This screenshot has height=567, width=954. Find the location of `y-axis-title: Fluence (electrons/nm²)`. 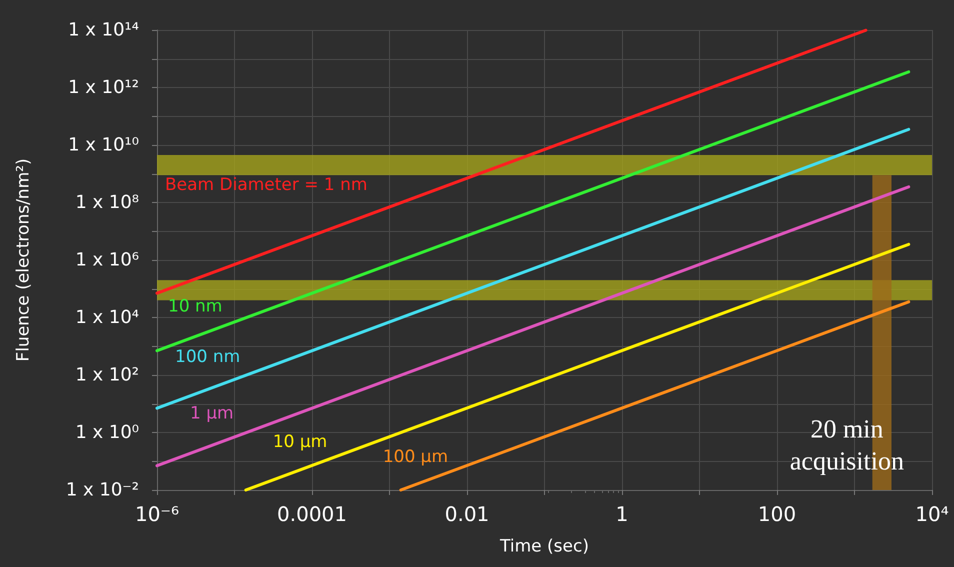

y-axis-title: Fluence (electrons/nm²) is located at coordinates (24, 260).